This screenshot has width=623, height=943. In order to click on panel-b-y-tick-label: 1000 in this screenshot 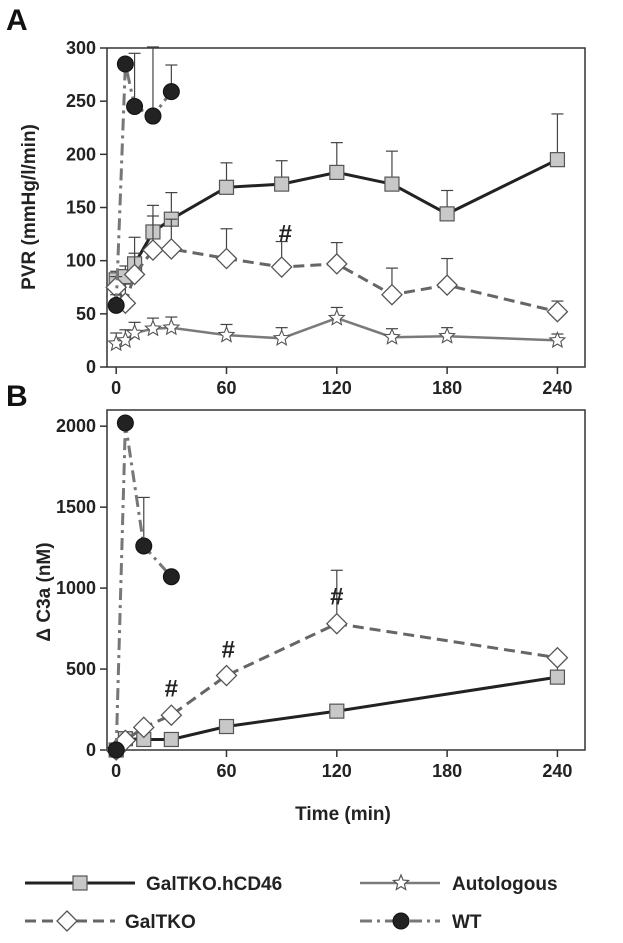, I will do `click(76, 588)`.